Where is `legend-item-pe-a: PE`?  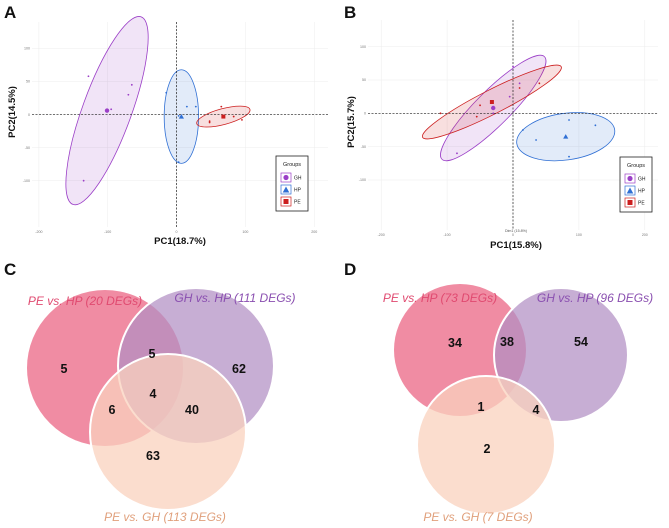
legend-item-pe-a: PE is located at coordinates (290, 201).